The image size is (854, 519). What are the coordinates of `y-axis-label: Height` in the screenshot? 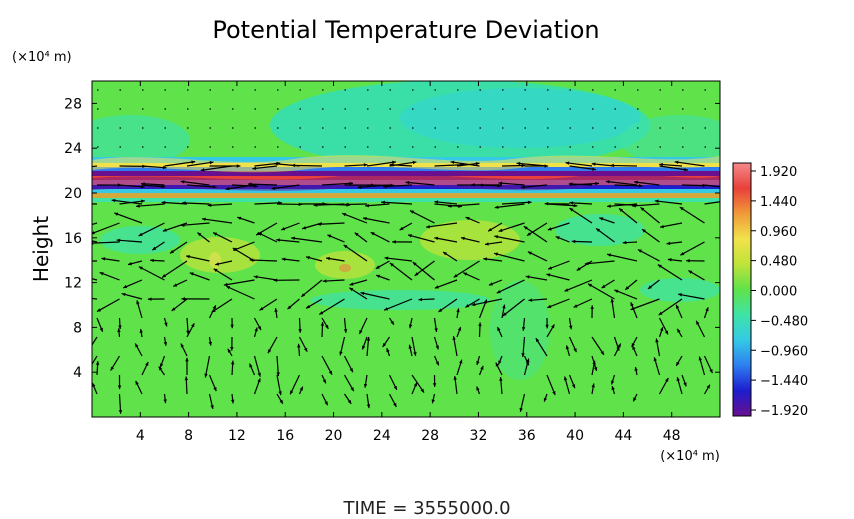 It's located at (41, 249).